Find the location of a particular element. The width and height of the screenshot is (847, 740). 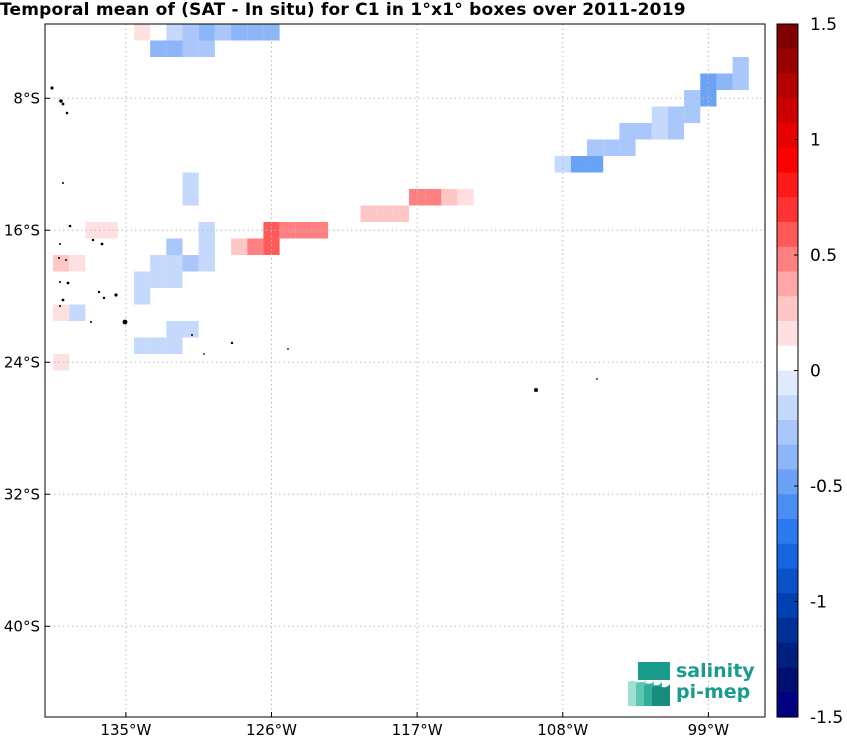

x-tick-label: 108°W is located at coordinates (562, 730).